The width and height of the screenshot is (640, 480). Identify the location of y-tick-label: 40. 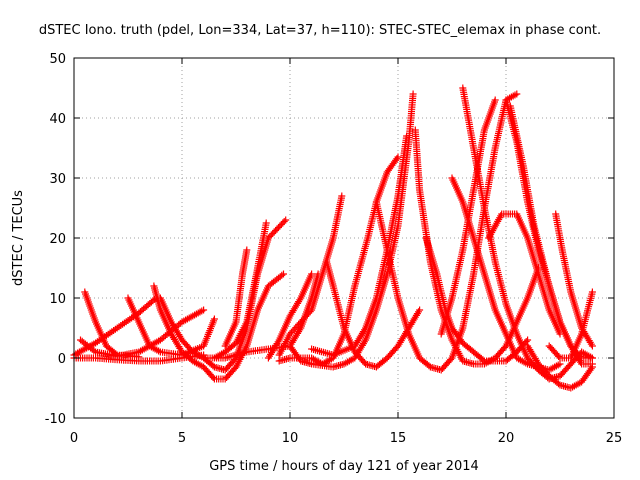
(57, 119).